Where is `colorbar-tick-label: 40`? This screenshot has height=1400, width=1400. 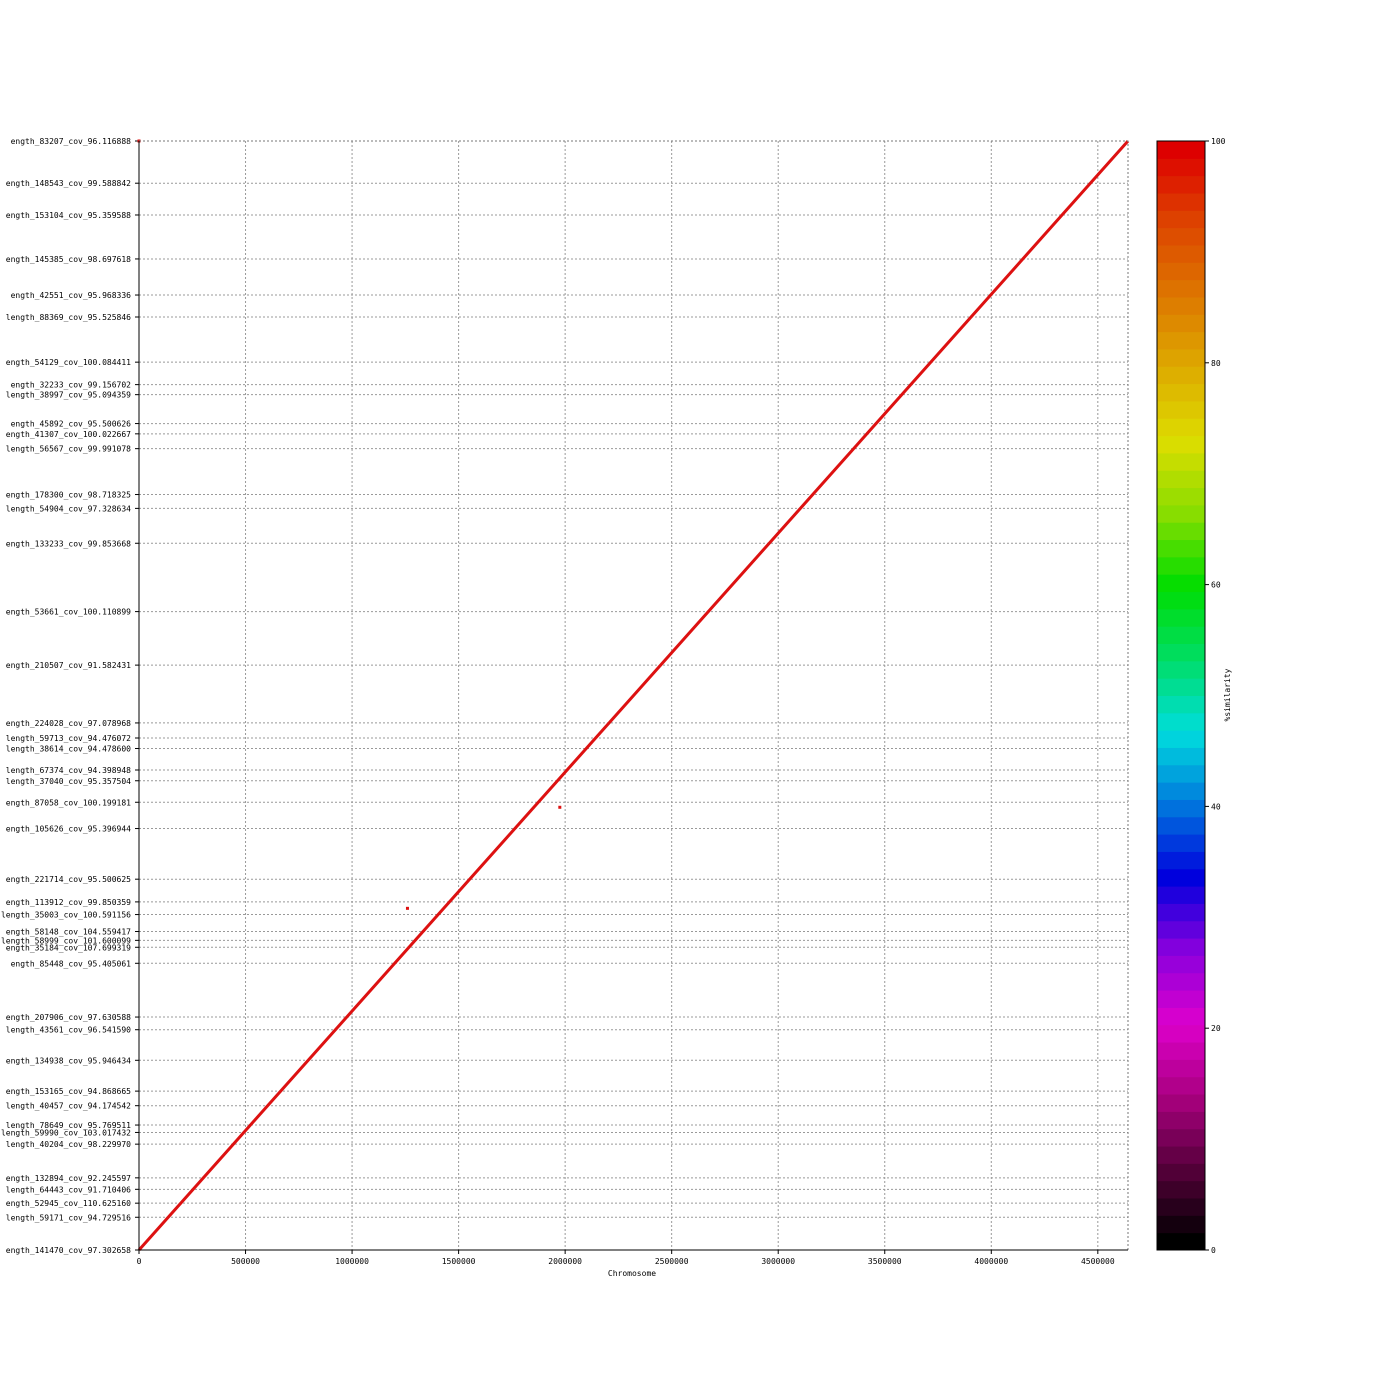
colorbar-tick-label: 40 is located at coordinates (1216, 806).